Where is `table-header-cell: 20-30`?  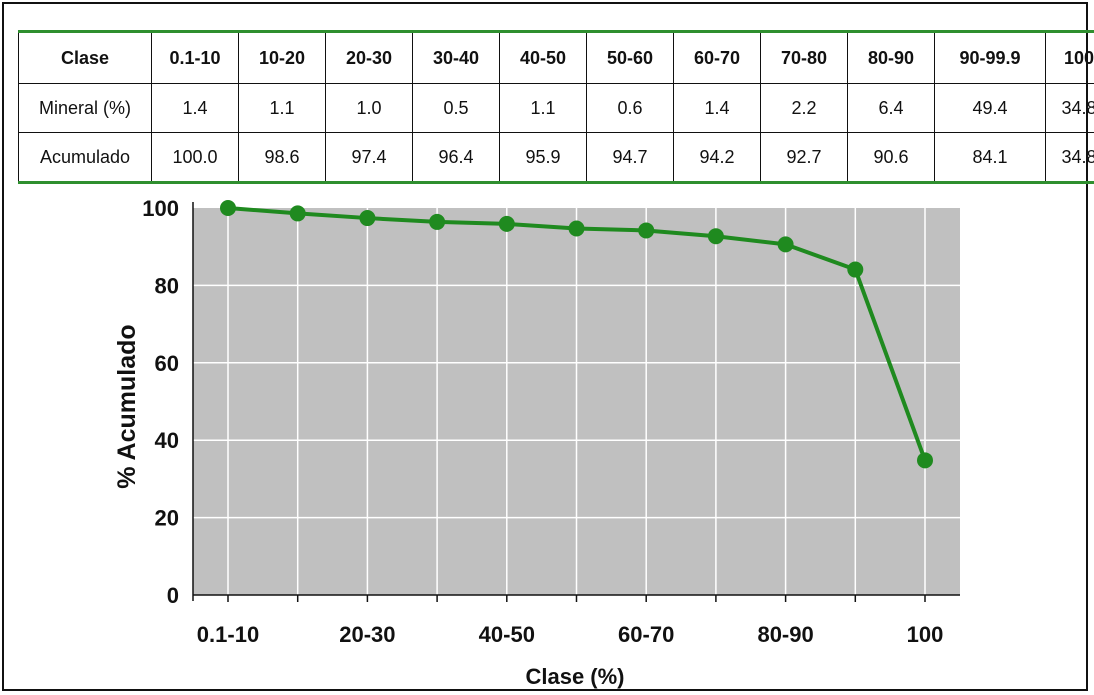 table-header-cell: 20-30 is located at coordinates (369, 57).